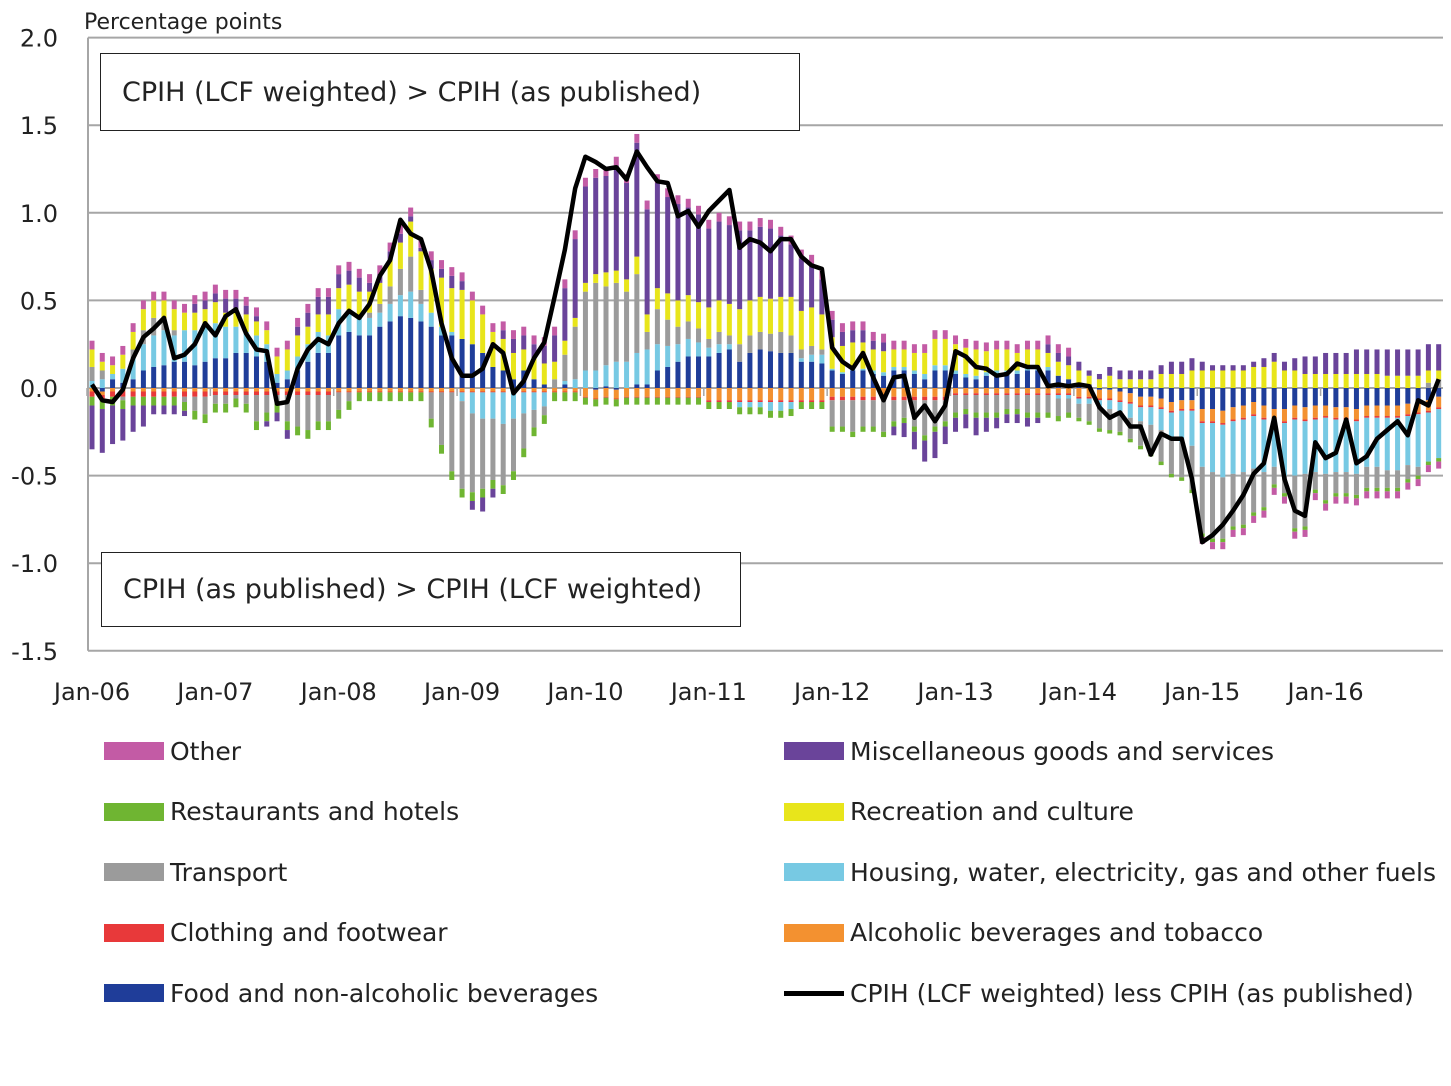  What do you see at coordinates (992, 811) in the screenshot?
I see `legend-label: Recreation and culture` at bounding box center [992, 811].